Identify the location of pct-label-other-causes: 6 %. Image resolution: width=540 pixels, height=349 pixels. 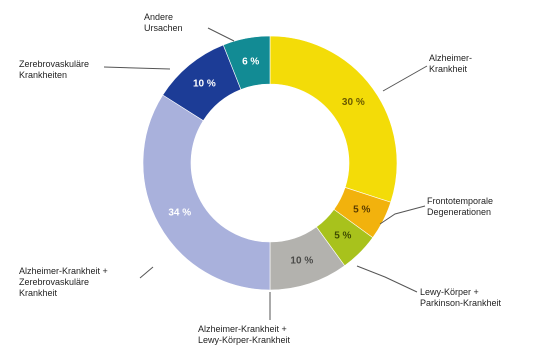
(250, 61).